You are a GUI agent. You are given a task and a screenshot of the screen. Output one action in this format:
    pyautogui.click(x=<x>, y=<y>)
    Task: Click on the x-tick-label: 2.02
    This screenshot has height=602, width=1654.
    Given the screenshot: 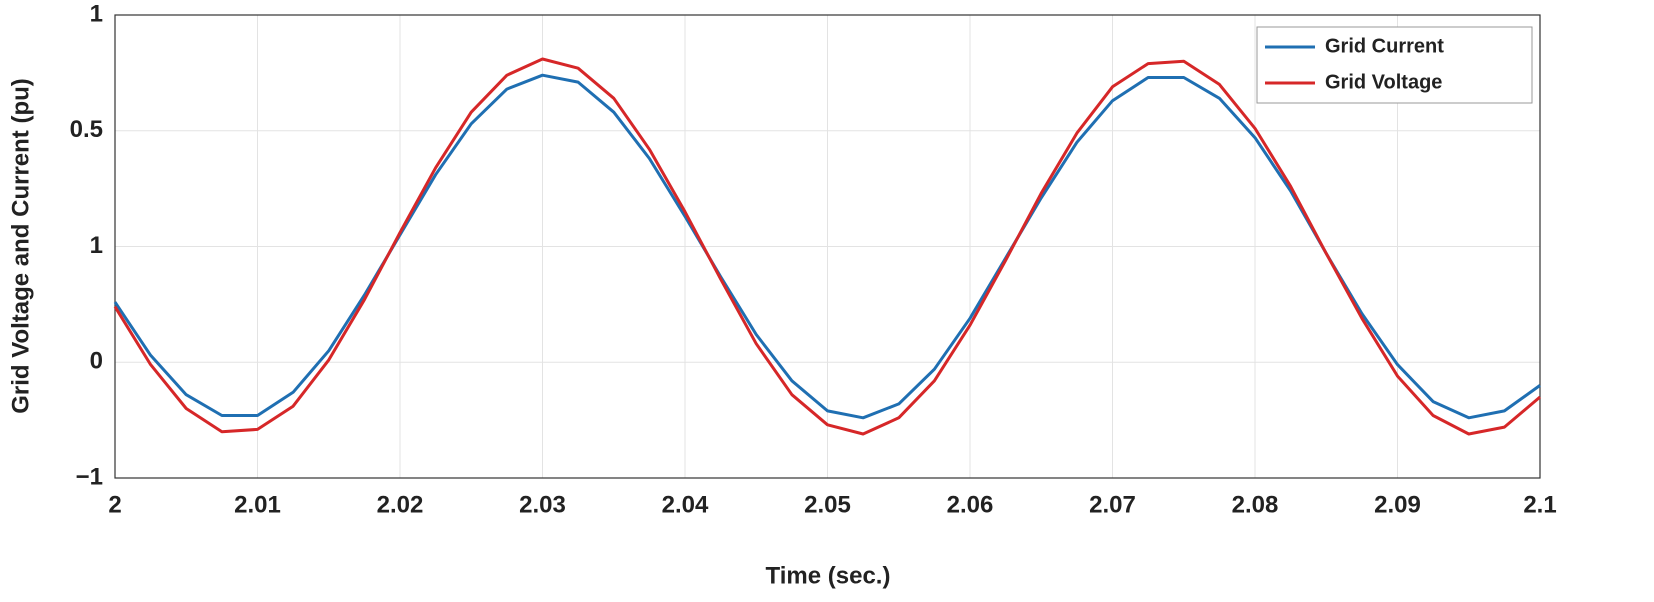 What is the action you would take?
    pyautogui.click(x=400, y=504)
    